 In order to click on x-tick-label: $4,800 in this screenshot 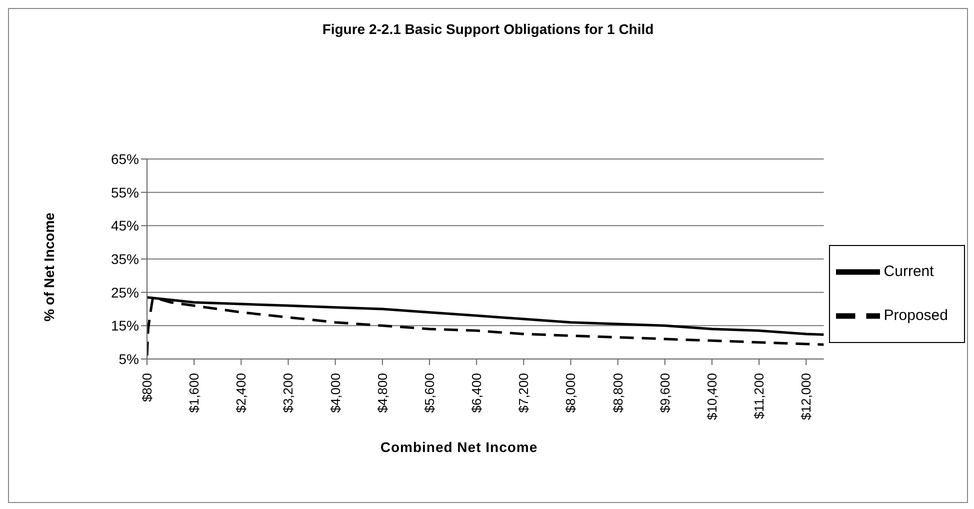, I will do `click(382, 393)`.